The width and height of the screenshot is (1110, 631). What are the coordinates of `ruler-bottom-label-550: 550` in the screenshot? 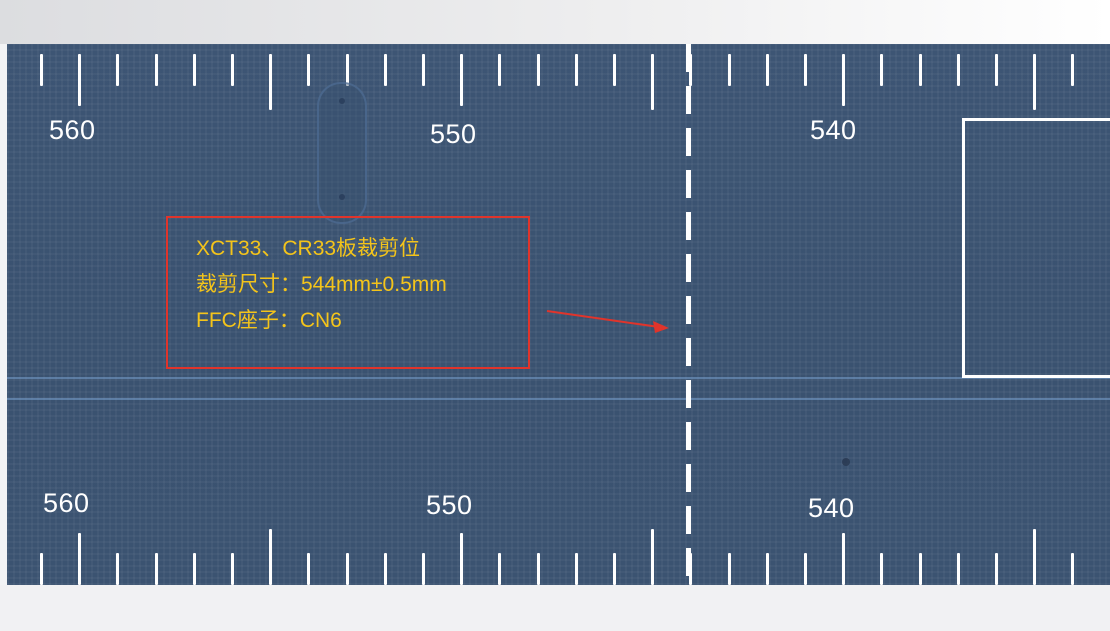 It's located at (449, 505).